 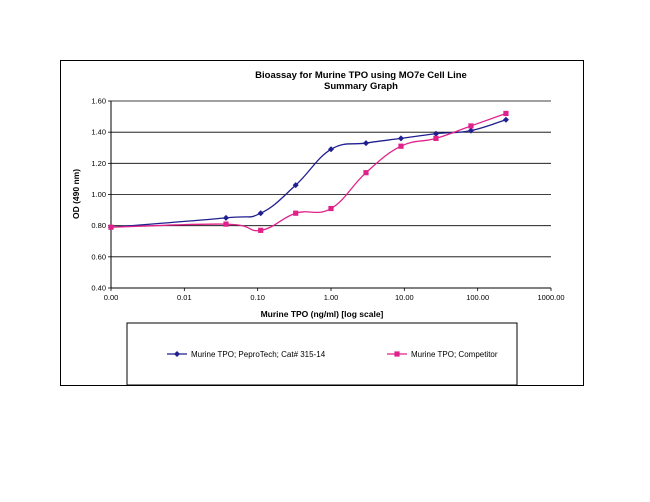 I want to click on y-axis-label: OD (490 nm), so click(x=76, y=194).